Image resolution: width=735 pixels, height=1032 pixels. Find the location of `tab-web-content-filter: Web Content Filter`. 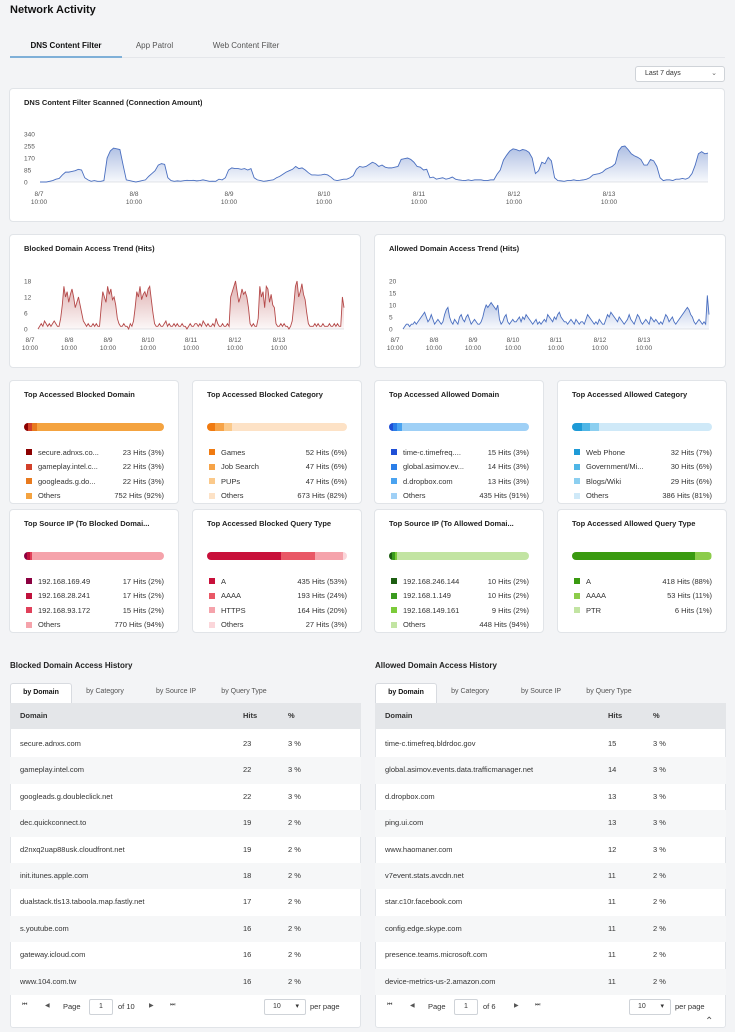

tab-web-content-filter: Web Content Filter is located at coordinates (246, 45).